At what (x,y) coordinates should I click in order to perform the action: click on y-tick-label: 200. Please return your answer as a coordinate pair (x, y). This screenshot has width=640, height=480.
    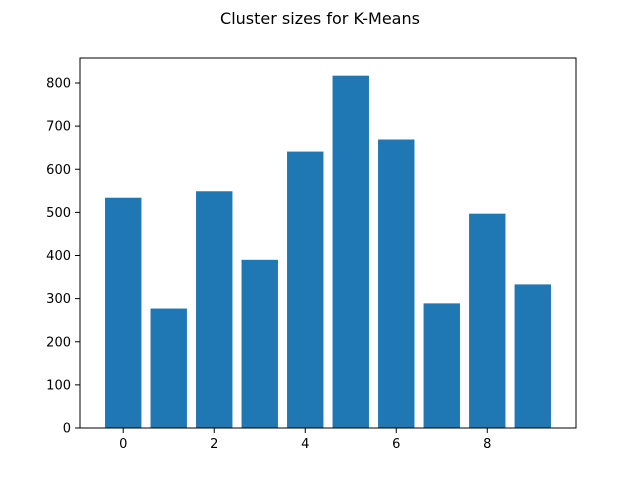
    Looking at the image, I should click on (58, 342).